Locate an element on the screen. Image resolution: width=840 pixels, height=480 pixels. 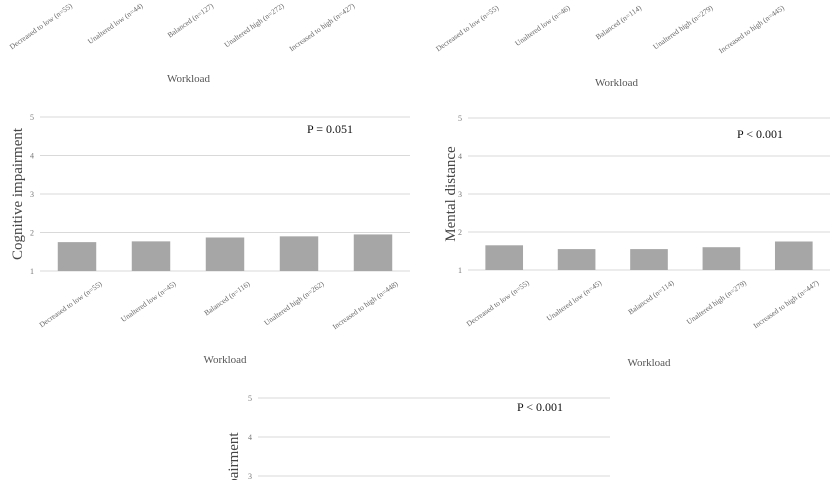
y-axis-label: Mental distance is located at coordinates (451, 194).